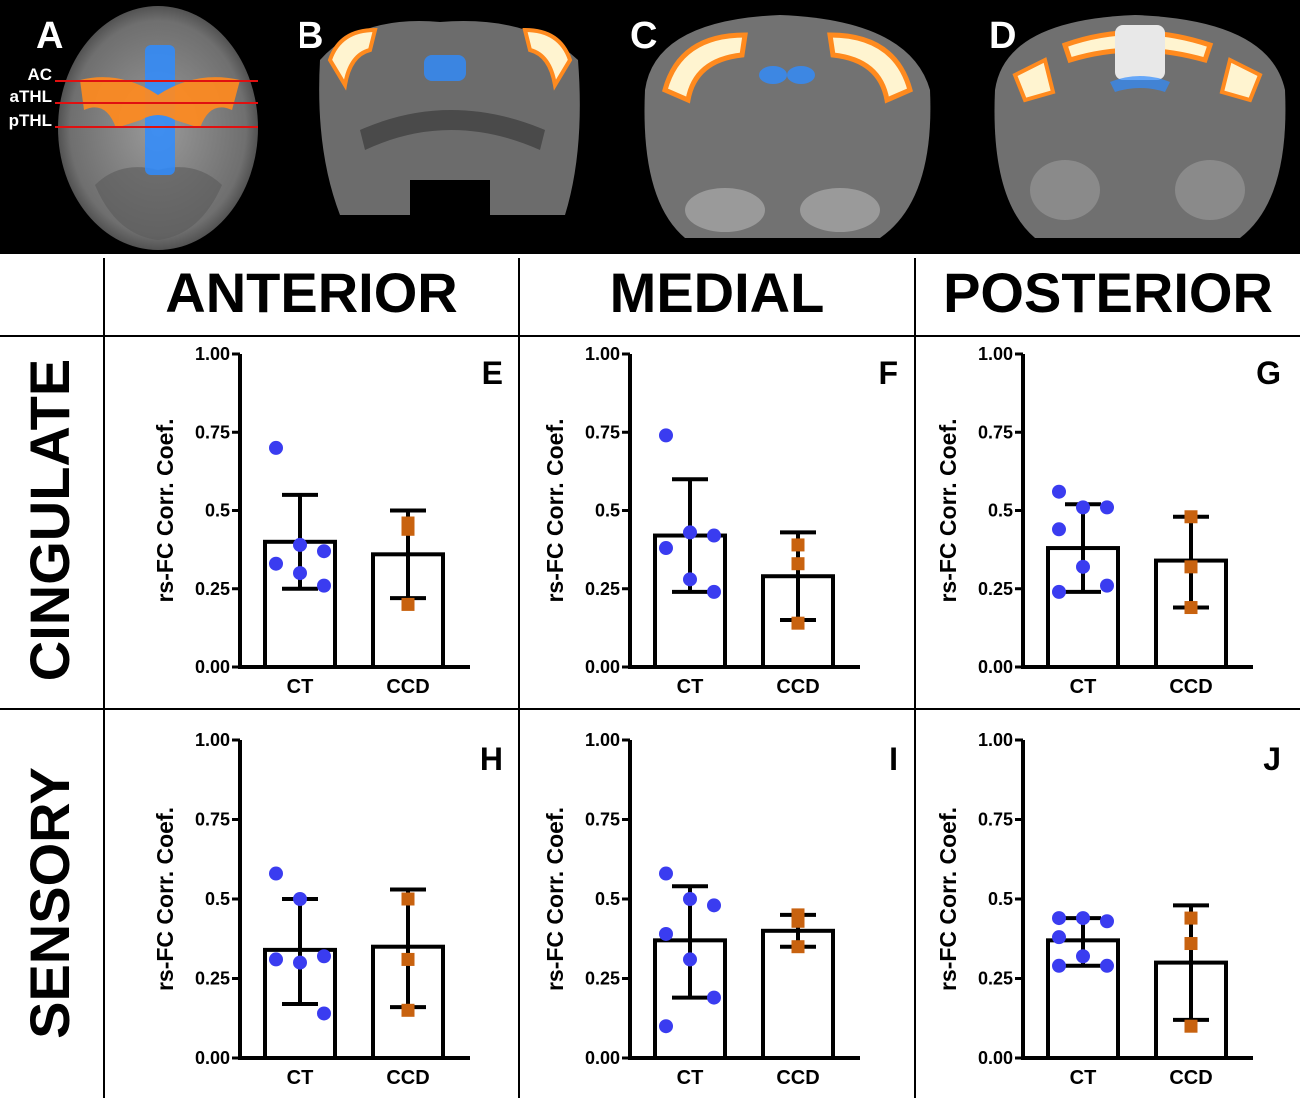 The image size is (1300, 1107). I want to click on panel-letter: H, so click(491, 759).